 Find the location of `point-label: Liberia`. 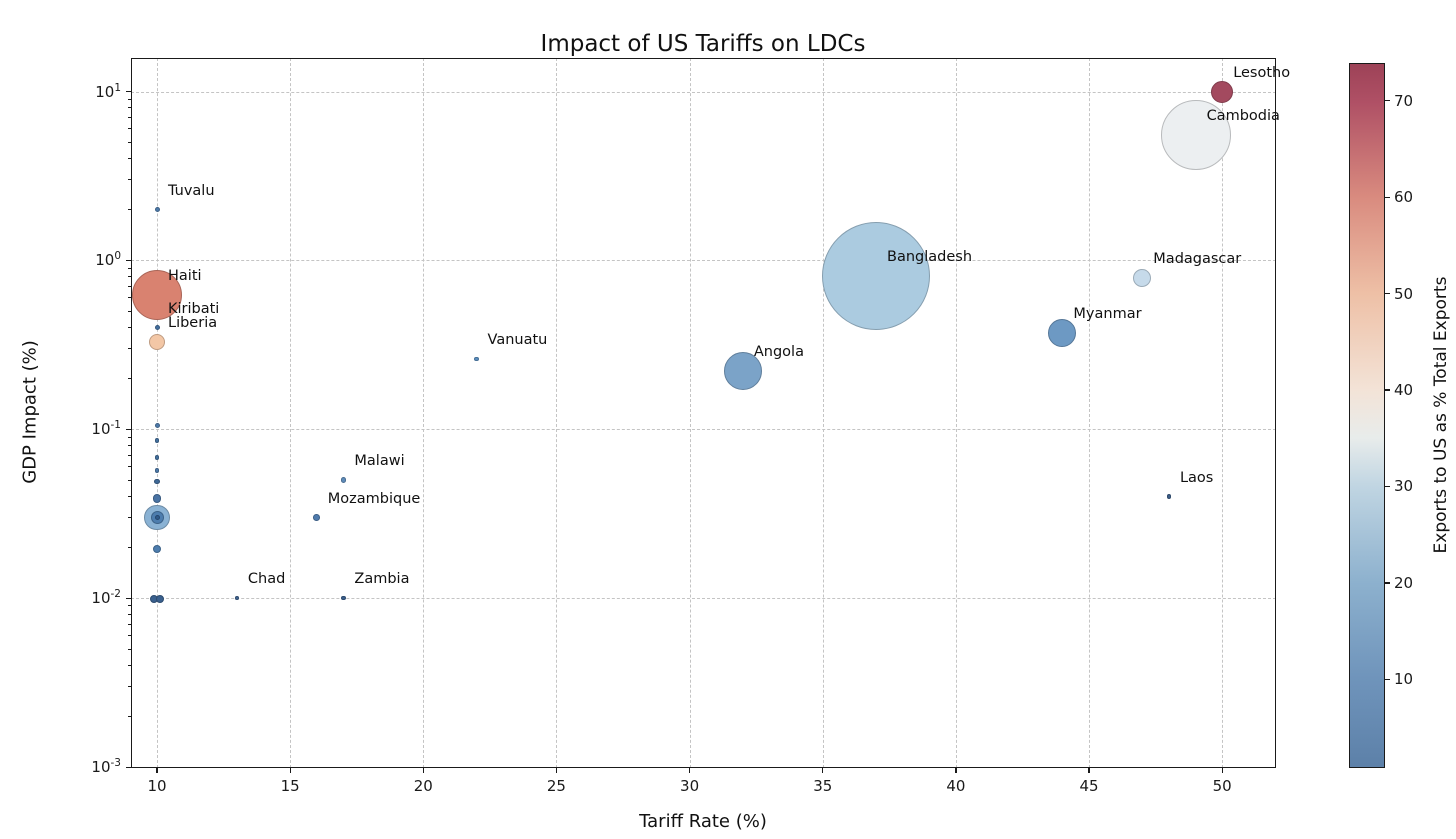

point-label: Liberia is located at coordinates (193, 322).